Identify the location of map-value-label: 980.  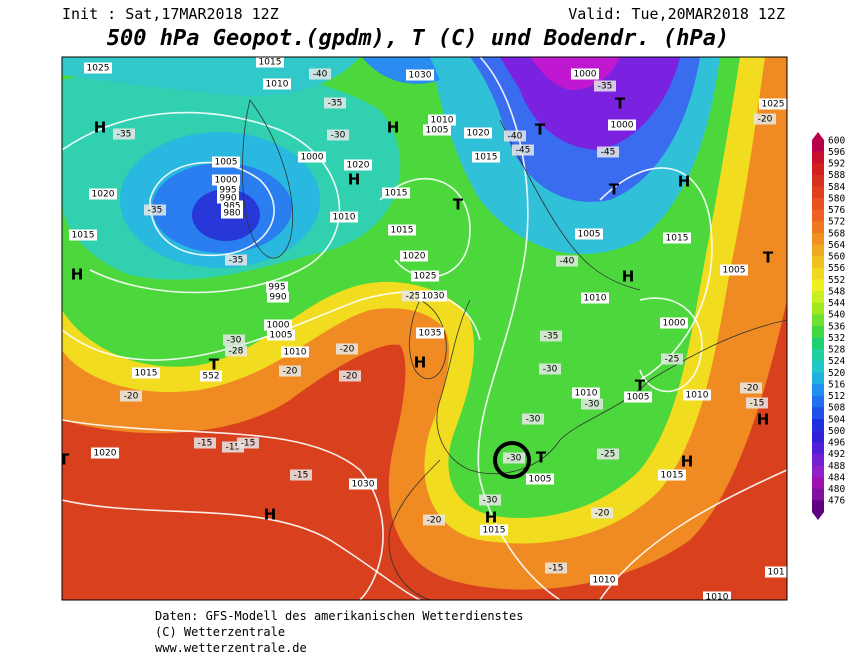
(231, 214).